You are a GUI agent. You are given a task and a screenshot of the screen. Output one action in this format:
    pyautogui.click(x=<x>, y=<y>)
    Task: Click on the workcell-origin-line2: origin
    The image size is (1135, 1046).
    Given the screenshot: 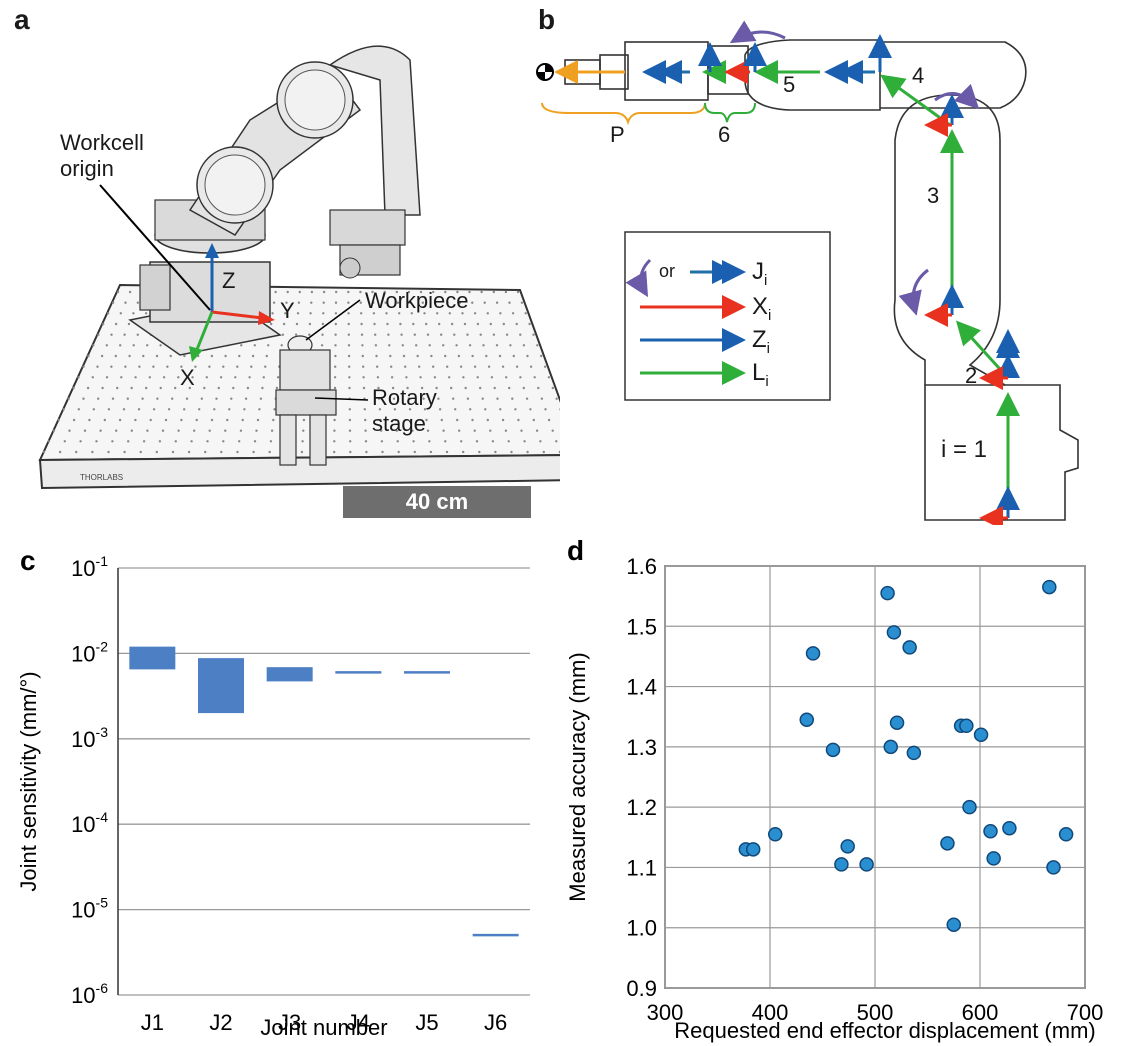 What is the action you would take?
    pyautogui.click(x=87, y=168)
    